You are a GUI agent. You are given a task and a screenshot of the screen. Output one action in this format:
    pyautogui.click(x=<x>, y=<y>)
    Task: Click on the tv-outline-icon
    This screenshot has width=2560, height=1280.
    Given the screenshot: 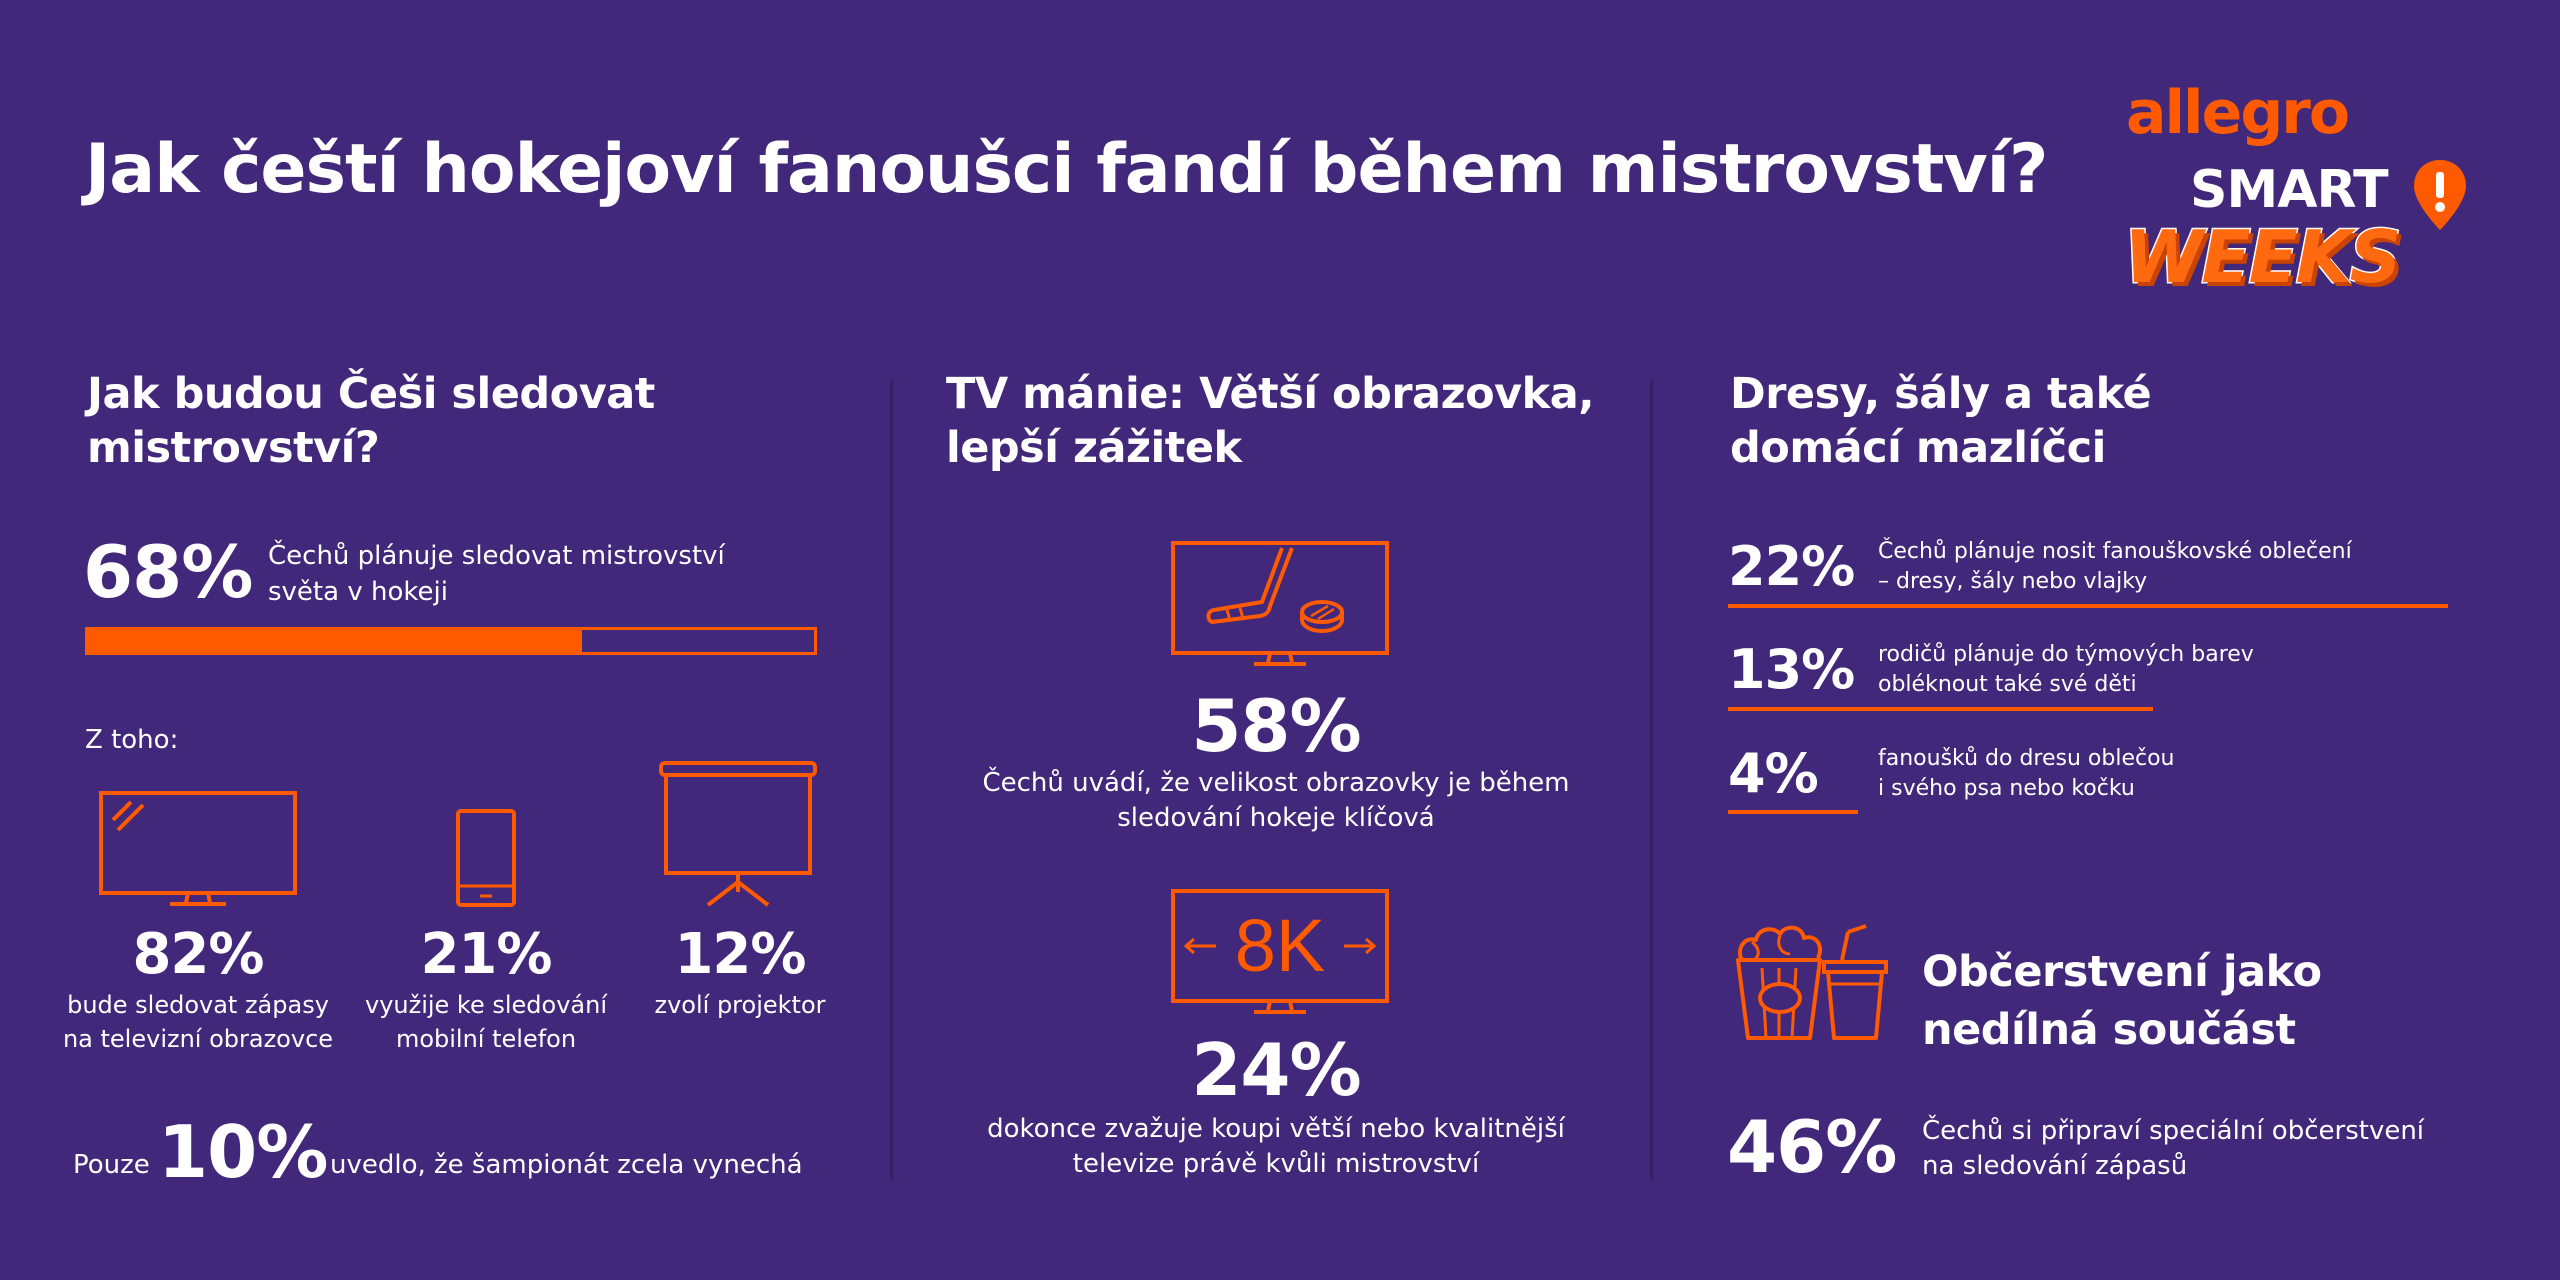 What is the action you would take?
    pyautogui.click(x=1280, y=951)
    